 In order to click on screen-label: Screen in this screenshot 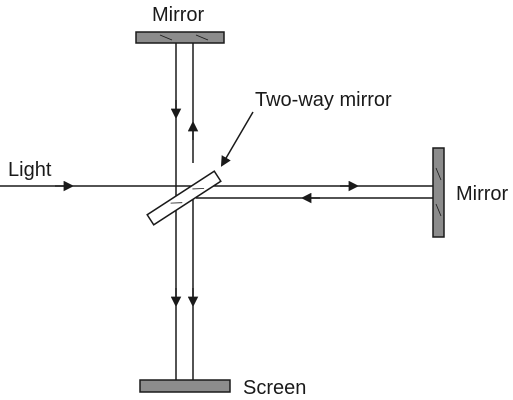, I will do `click(274, 388)`.